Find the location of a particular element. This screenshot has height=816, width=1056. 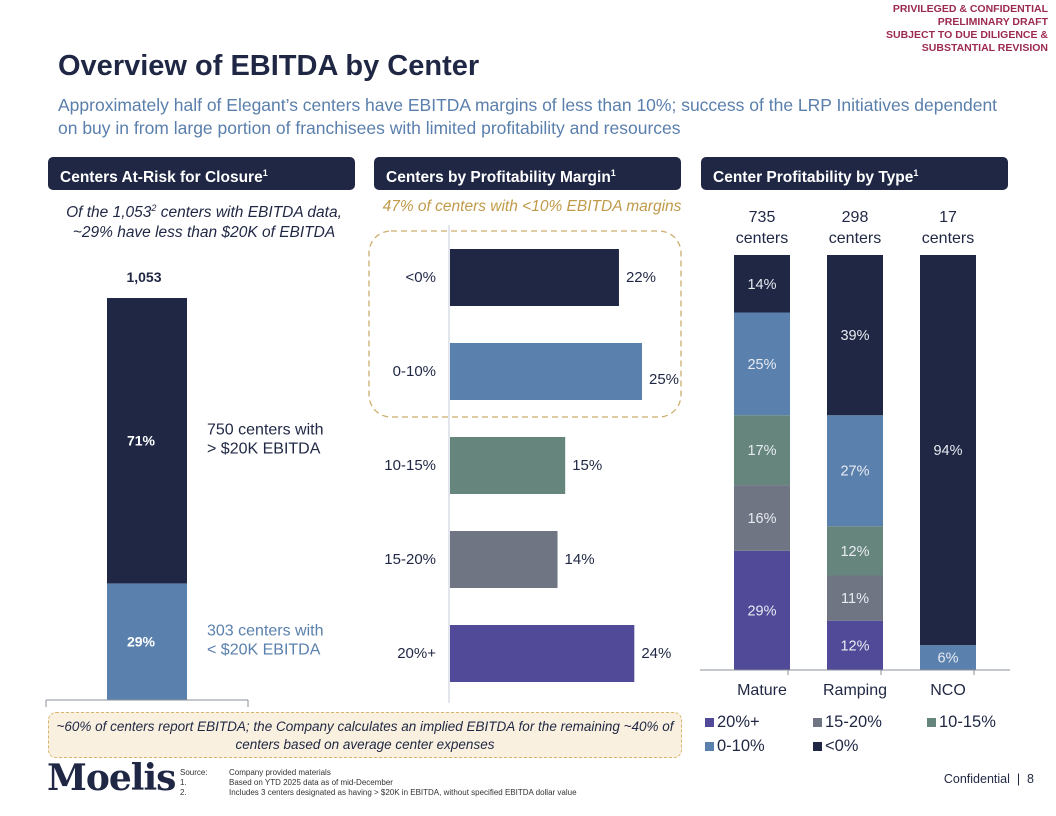

bar-value-label: 25% is located at coordinates (664, 379).